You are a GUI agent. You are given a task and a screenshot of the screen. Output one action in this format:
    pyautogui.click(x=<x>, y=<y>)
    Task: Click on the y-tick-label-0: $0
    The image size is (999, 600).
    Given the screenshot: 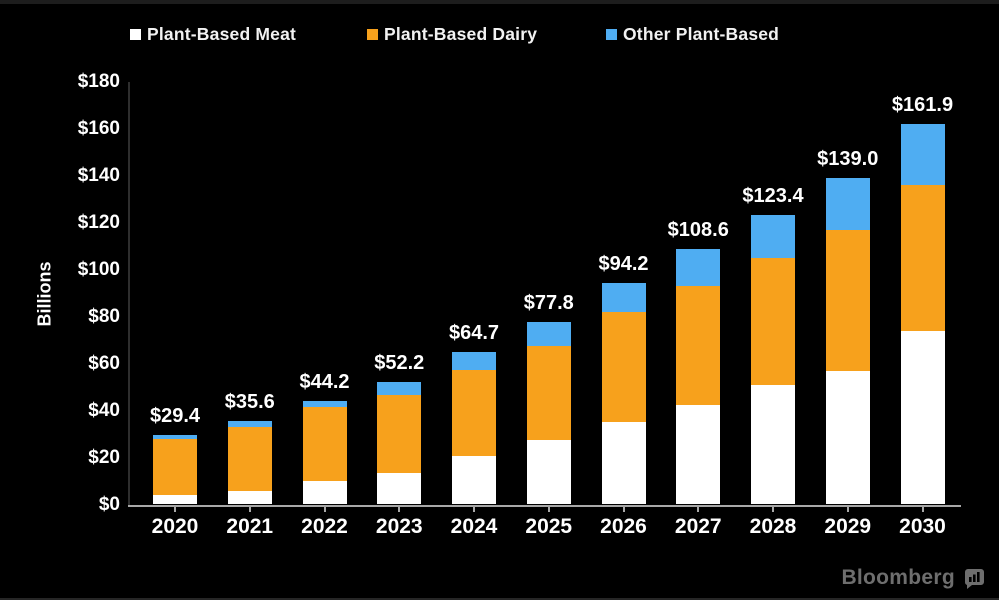 What is the action you would take?
    pyautogui.click(x=109, y=504)
    